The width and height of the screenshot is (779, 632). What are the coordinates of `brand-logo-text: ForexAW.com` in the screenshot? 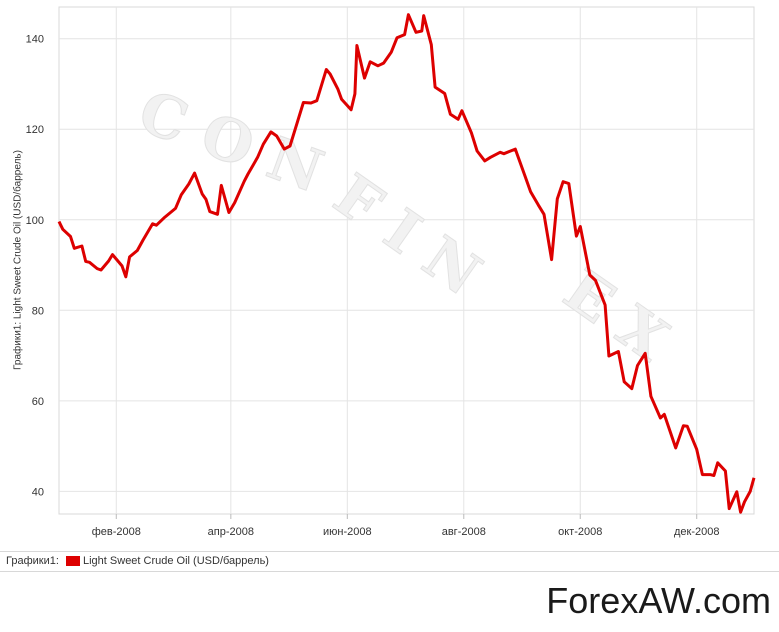 It's located at (658, 600).